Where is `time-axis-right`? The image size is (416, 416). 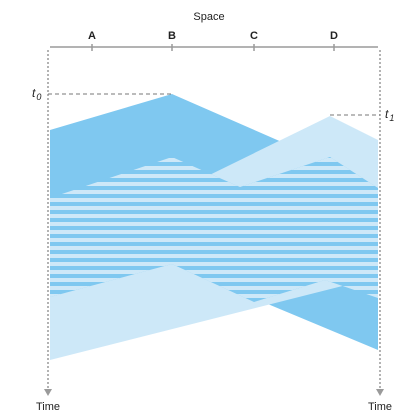
time-axis-right is located at coordinates (380, 223).